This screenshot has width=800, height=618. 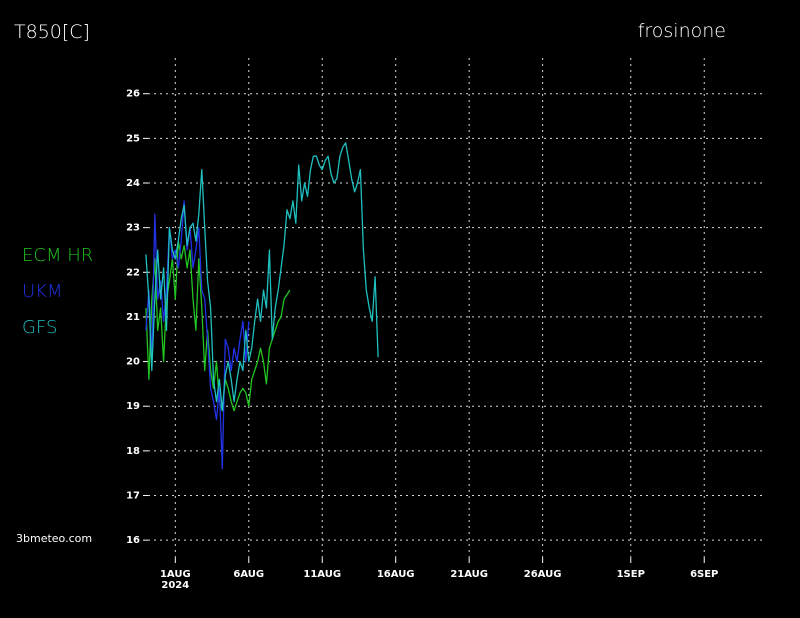 I want to click on y-tick-label: 23, so click(x=133, y=228).